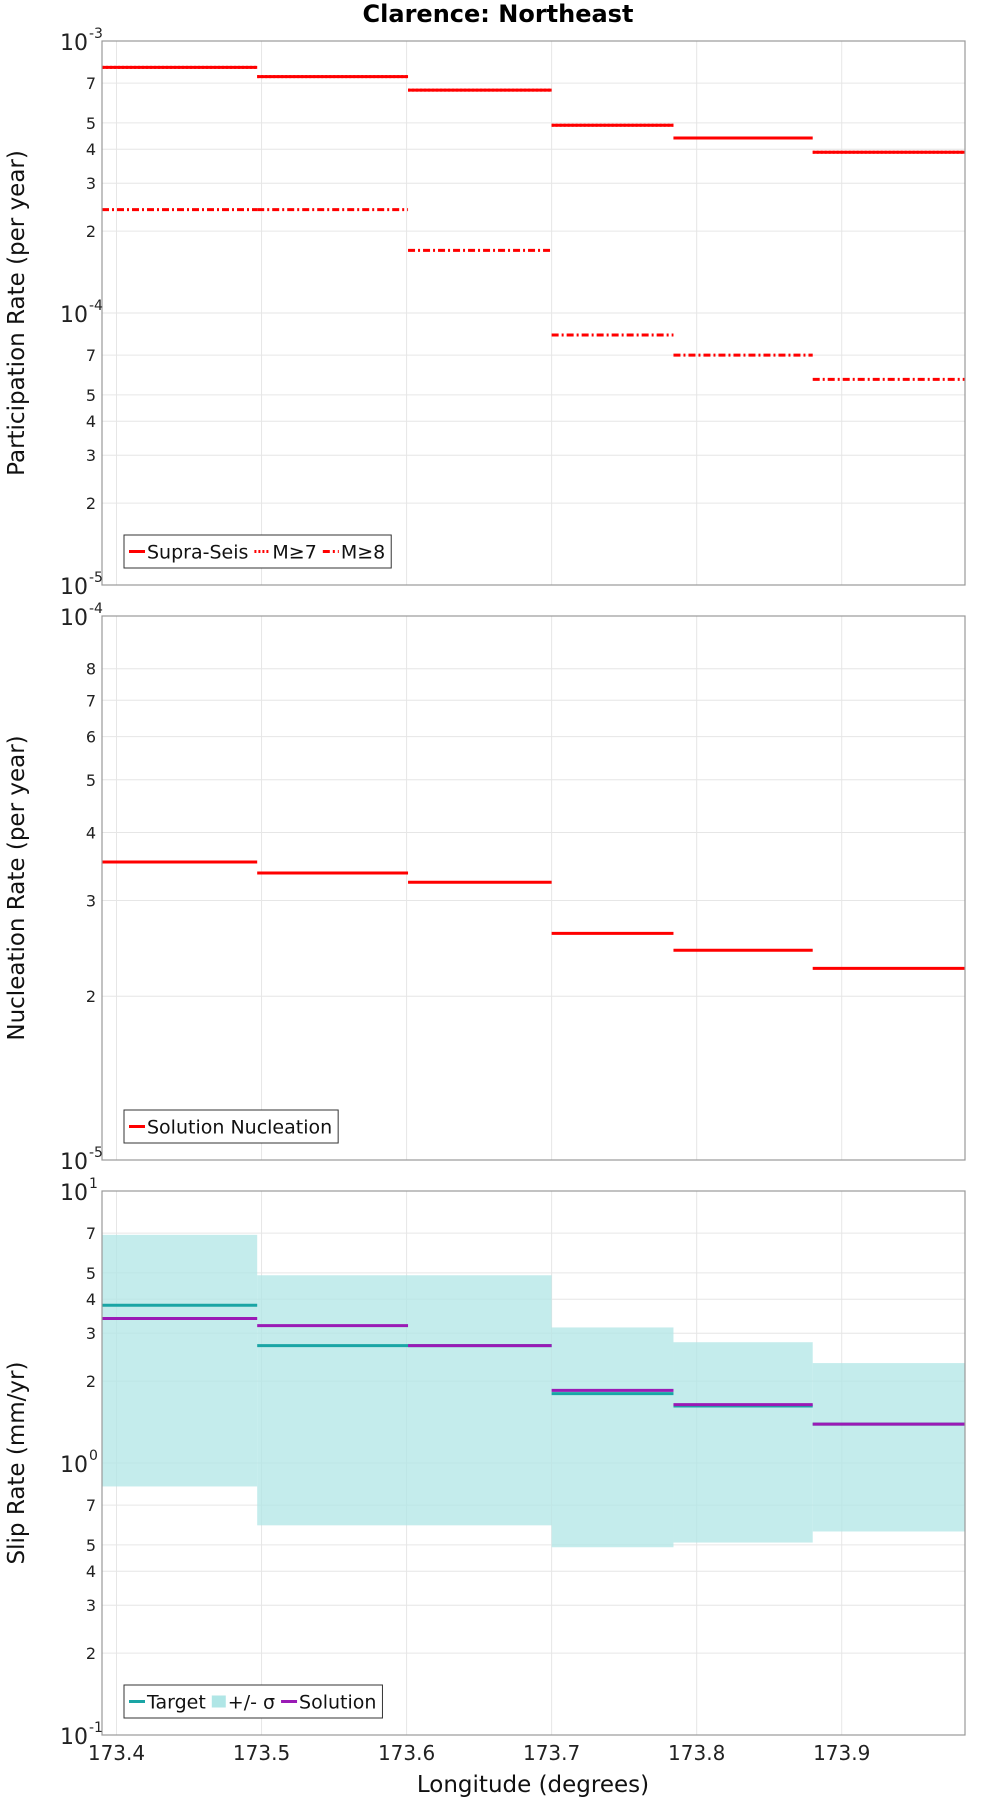 Image resolution: width=1000 pixels, height=1800 pixels. I want to click on legend-item: Supra-Seis, so click(188, 553).